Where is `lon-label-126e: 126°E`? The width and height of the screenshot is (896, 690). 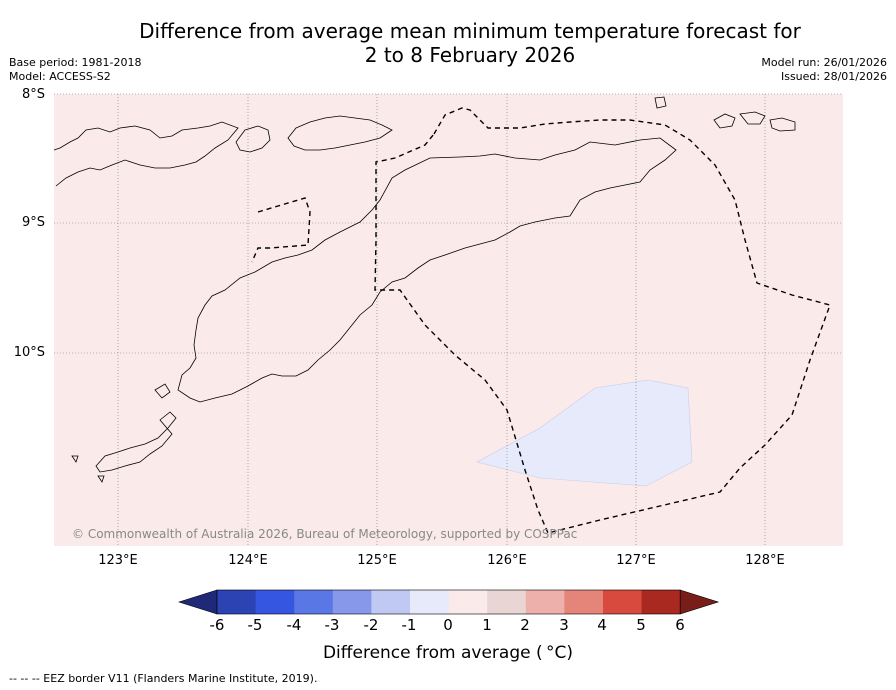 lon-label-126e: 126°E is located at coordinates (507, 560).